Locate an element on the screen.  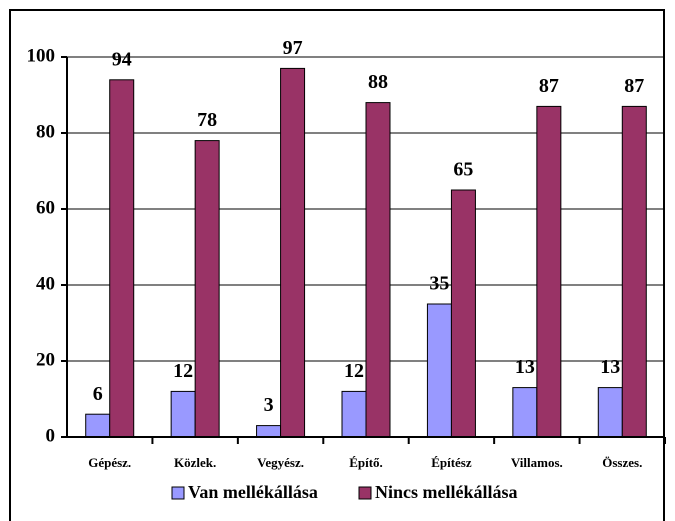
value-label: 88 is located at coordinates (378, 82).